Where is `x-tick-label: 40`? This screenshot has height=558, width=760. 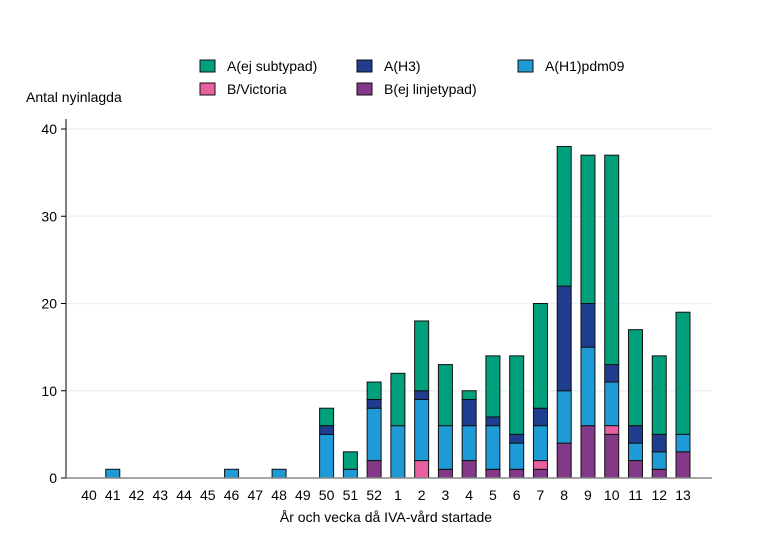 x-tick-label: 40 is located at coordinates (89, 495).